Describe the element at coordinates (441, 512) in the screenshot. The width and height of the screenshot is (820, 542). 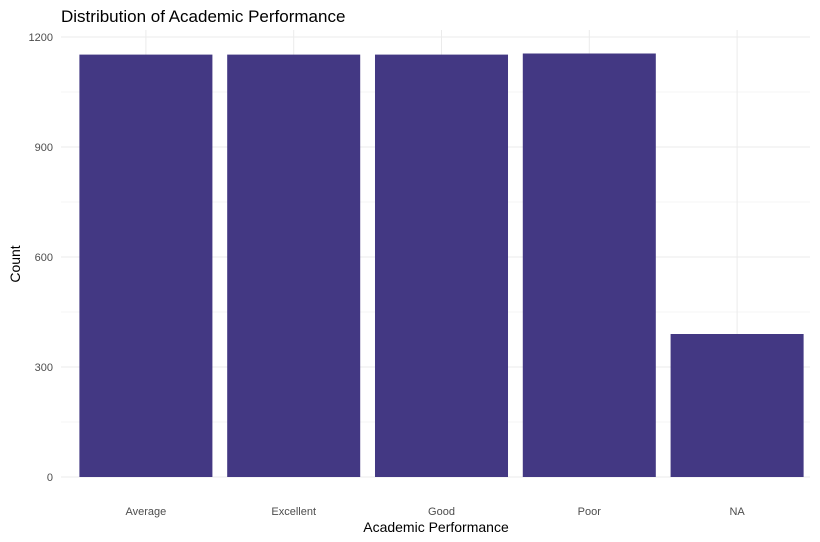
I see `x-tick-label: Good` at that location.